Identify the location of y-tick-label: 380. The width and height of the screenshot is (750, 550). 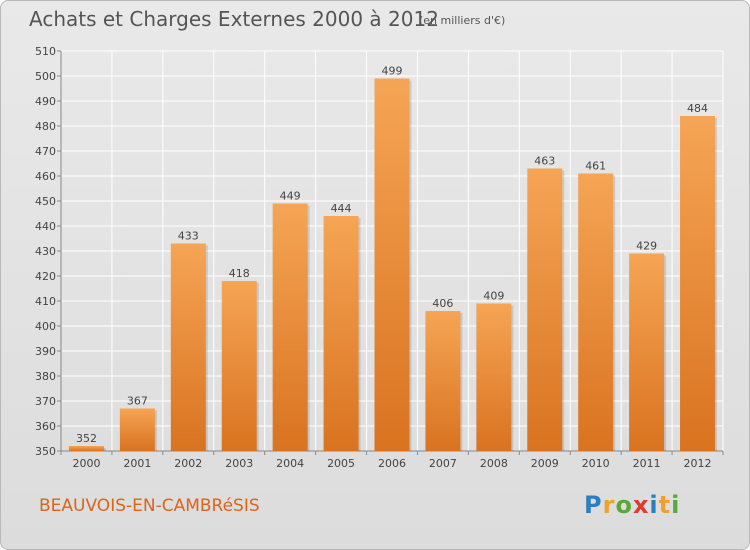
(45, 376).